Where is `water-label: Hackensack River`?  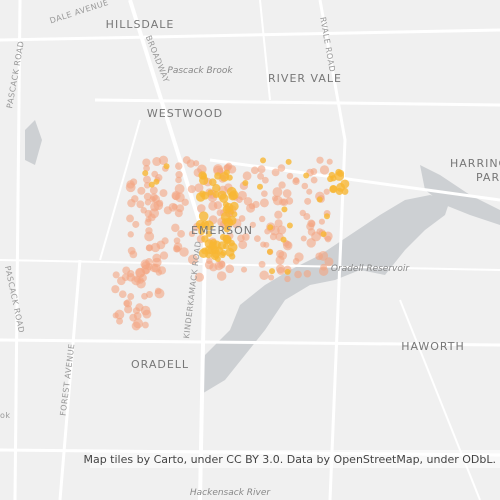 water-label: Hackensack River is located at coordinates (231, 493).